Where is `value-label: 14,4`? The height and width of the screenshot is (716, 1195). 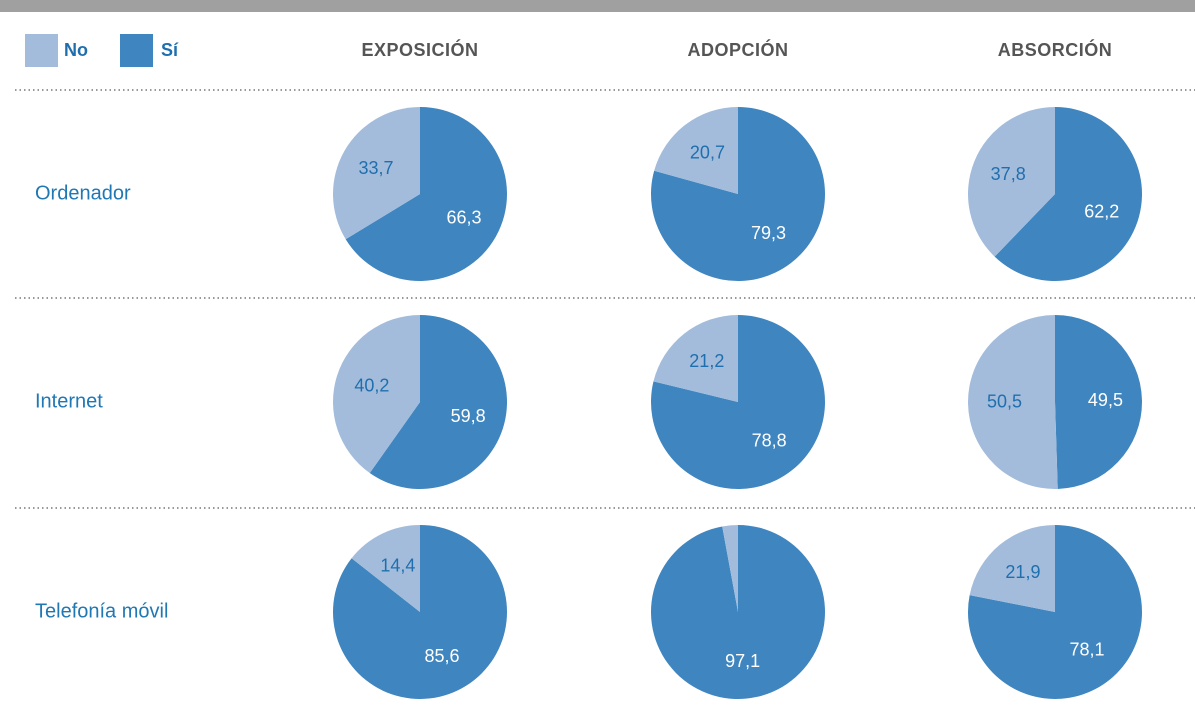 value-label: 14,4 is located at coordinates (397, 565).